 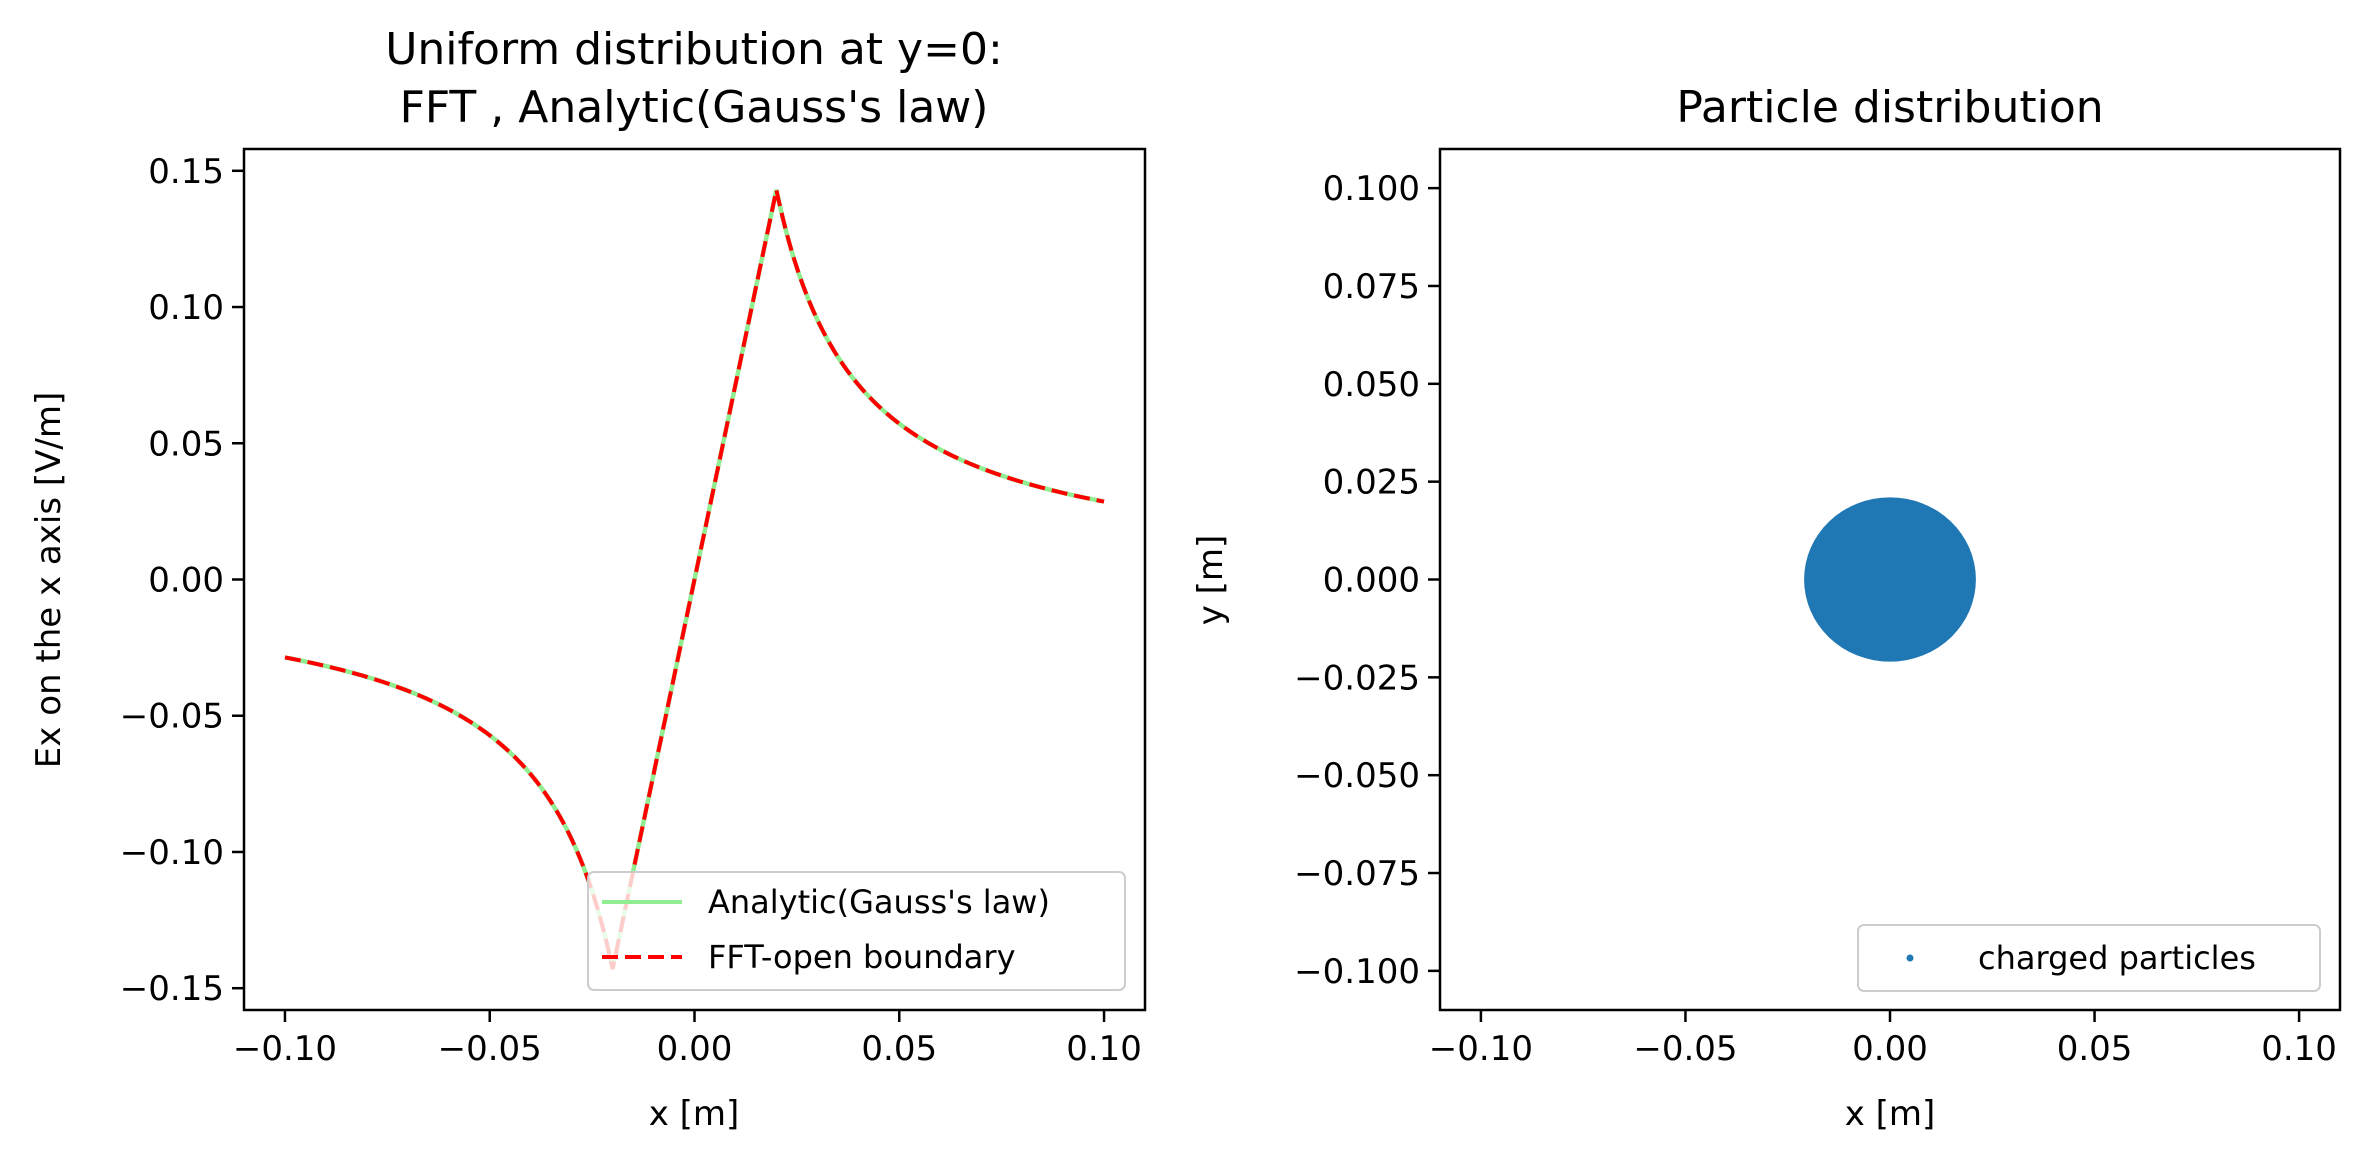 What do you see at coordinates (1910, 958) in the screenshot?
I see `legend-swatch-particles` at bounding box center [1910, 958].